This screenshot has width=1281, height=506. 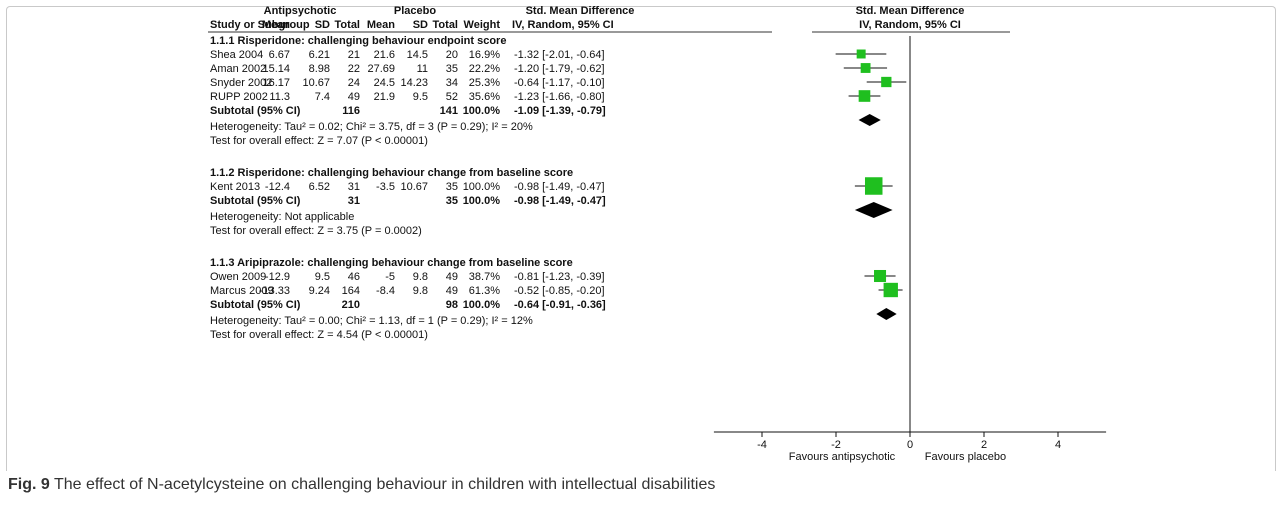 What do you see at coordinates (559, 69) in the screenshot?
I see `study-ci: -1.20 [-1.79, -0.62]` at bounding box center [559, 69].